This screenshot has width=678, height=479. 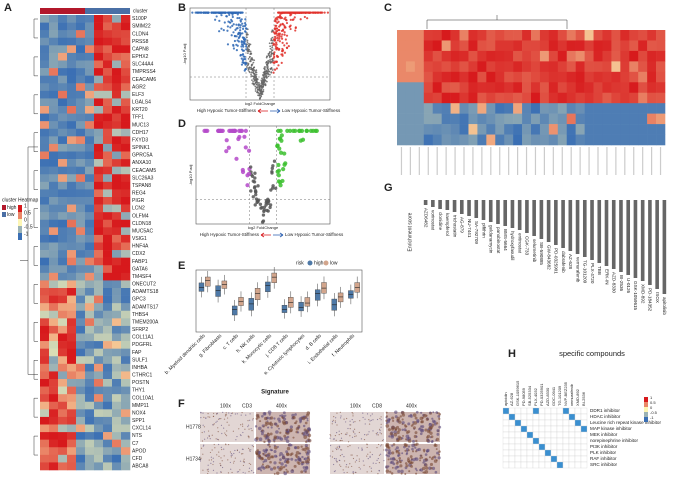 What do you see at coordinates (29, 260) in the screenshot?
I see `dendrogram-branch` at bounding box center [29, 260].